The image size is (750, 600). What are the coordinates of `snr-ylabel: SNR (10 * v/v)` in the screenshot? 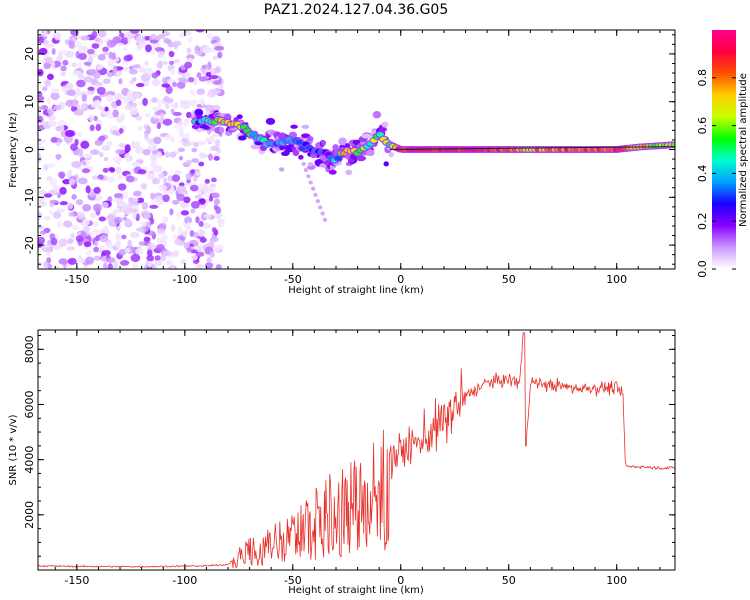 It's located at (13, 449).